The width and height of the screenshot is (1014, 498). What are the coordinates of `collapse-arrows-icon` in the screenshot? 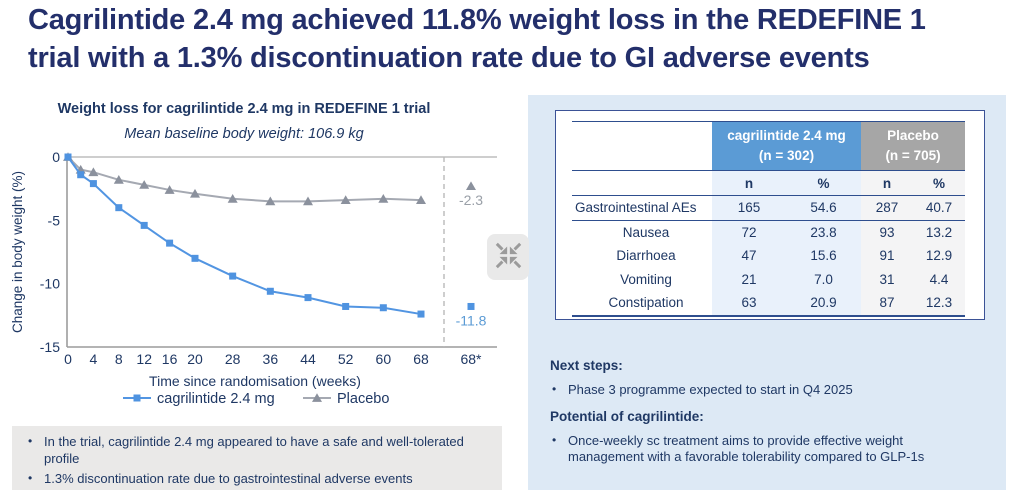 It's located at (508, 257).